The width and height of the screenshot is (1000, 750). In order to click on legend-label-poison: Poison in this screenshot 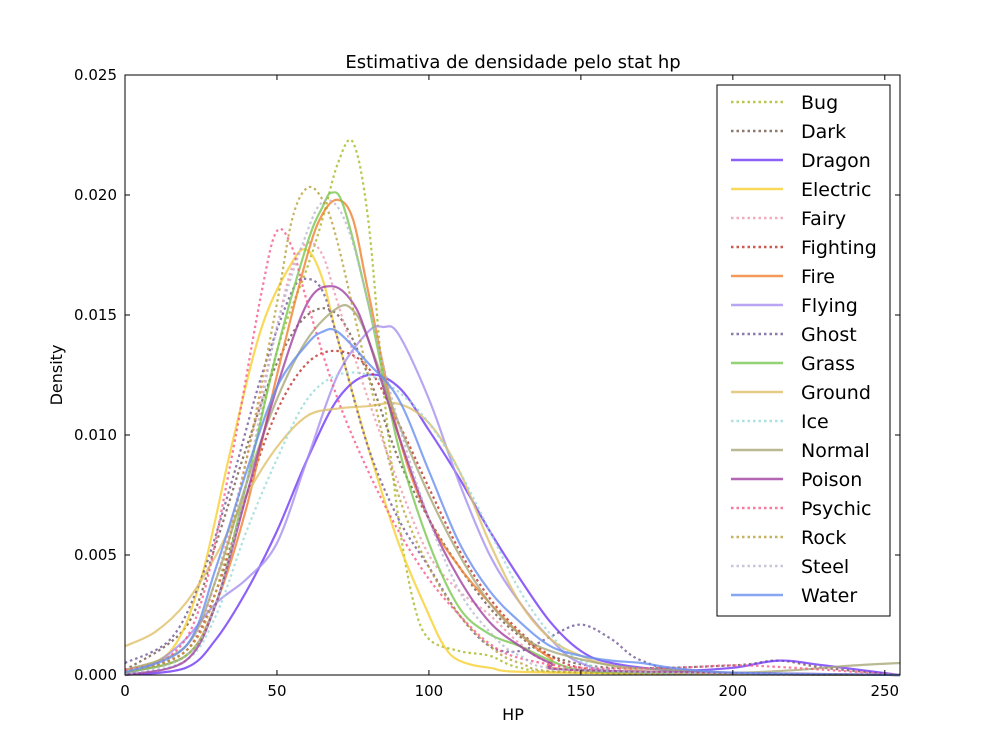, I will do `click(831, 480)`.